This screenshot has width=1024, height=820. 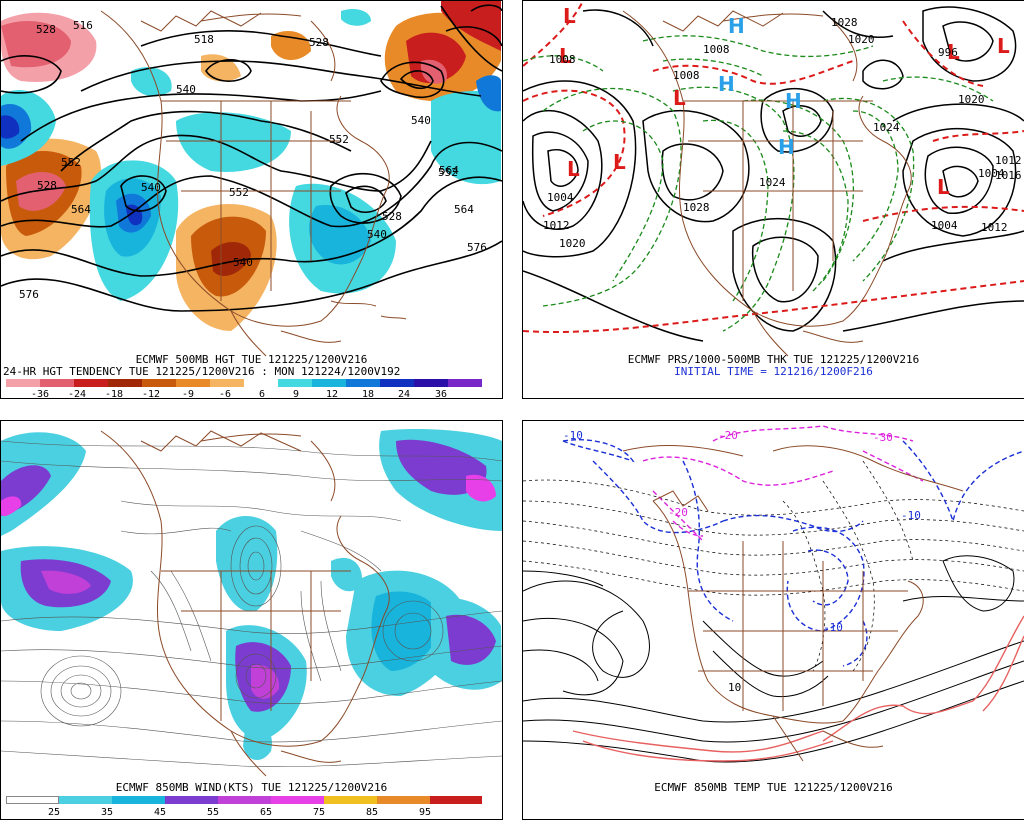 I want to click on legend-tick: 12, so click(x=332, y=394).